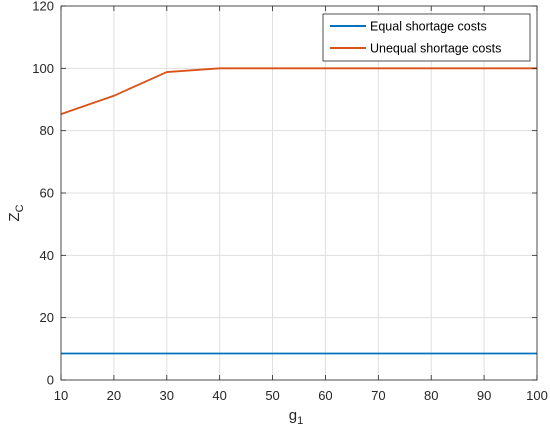 The width and height of the screenshot is (550, 433). I want to click on x-tick-label: 60, so click(325, 395).